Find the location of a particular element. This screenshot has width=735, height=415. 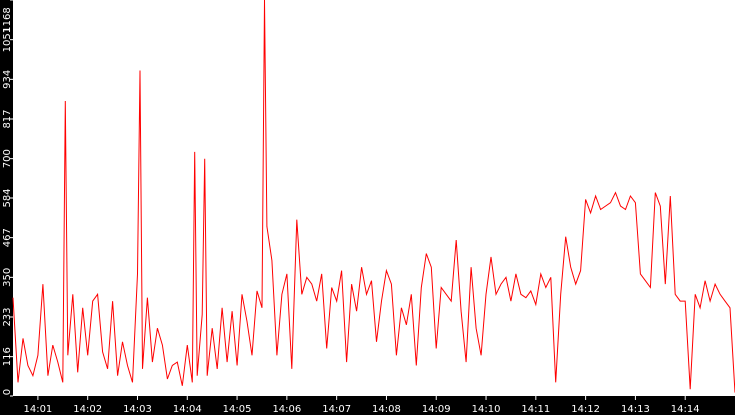

y-tick: 584 is located at coordinates (7, 198).